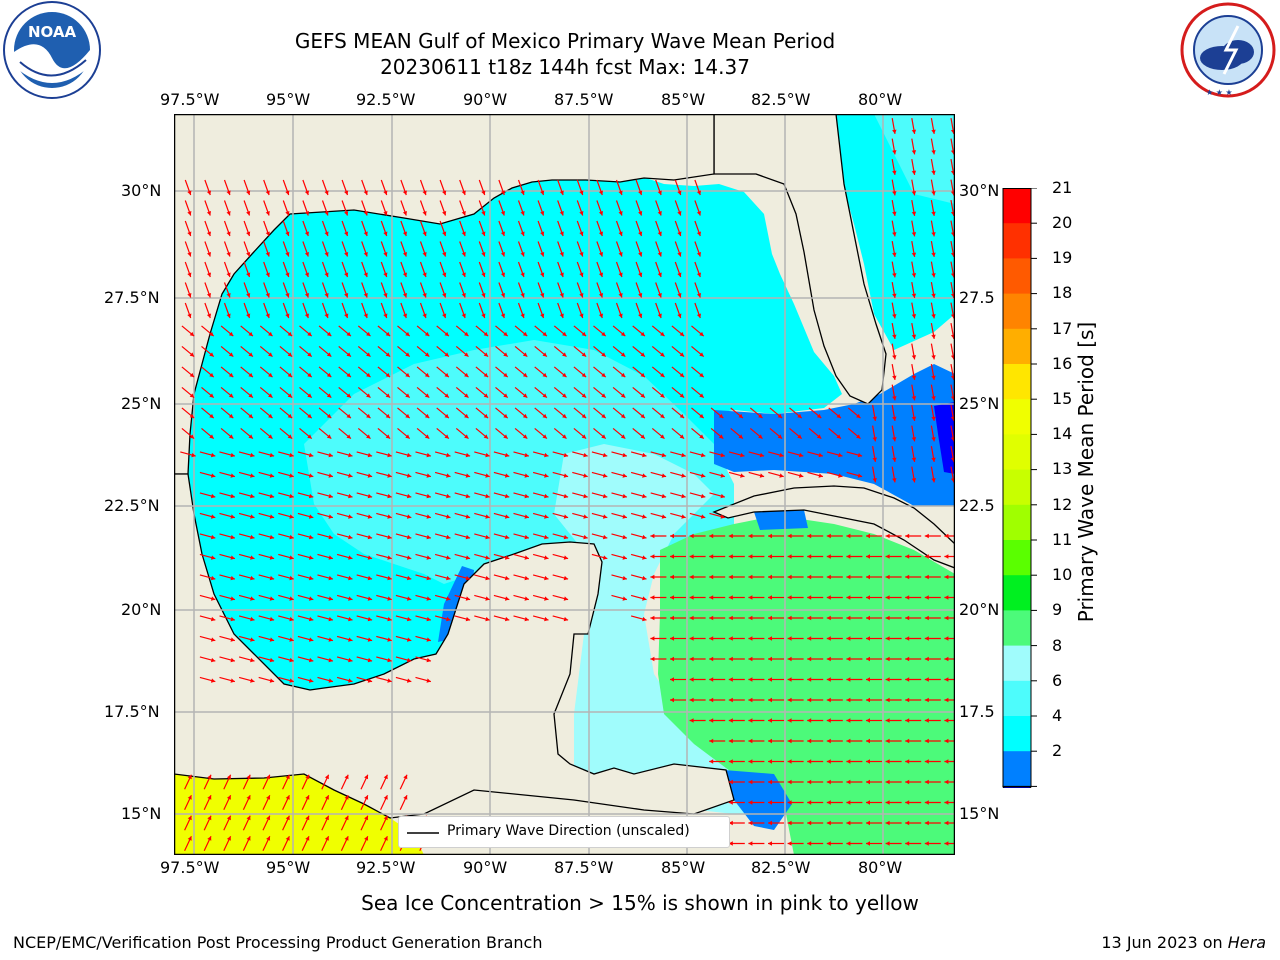 This screenshot has width=1280, height=960. Describe the element at coordinates (977, 711) in the screenshot. I see `lat-label-right: 17.5` at that location.